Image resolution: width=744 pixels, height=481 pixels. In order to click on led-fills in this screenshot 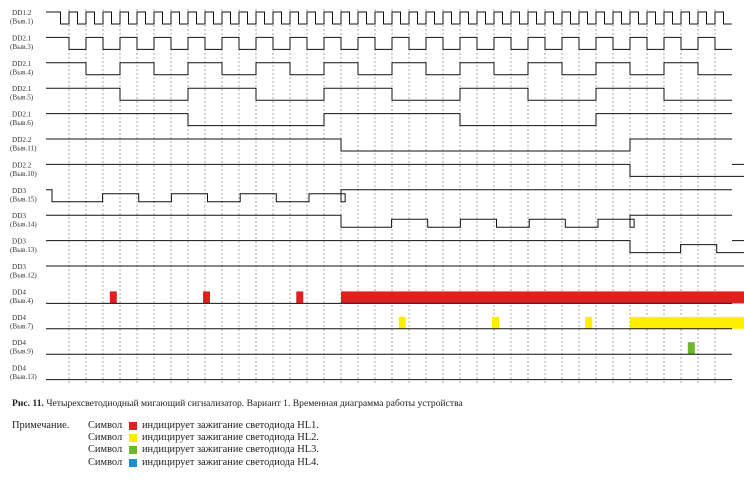, I will do `click(426, 323)`.